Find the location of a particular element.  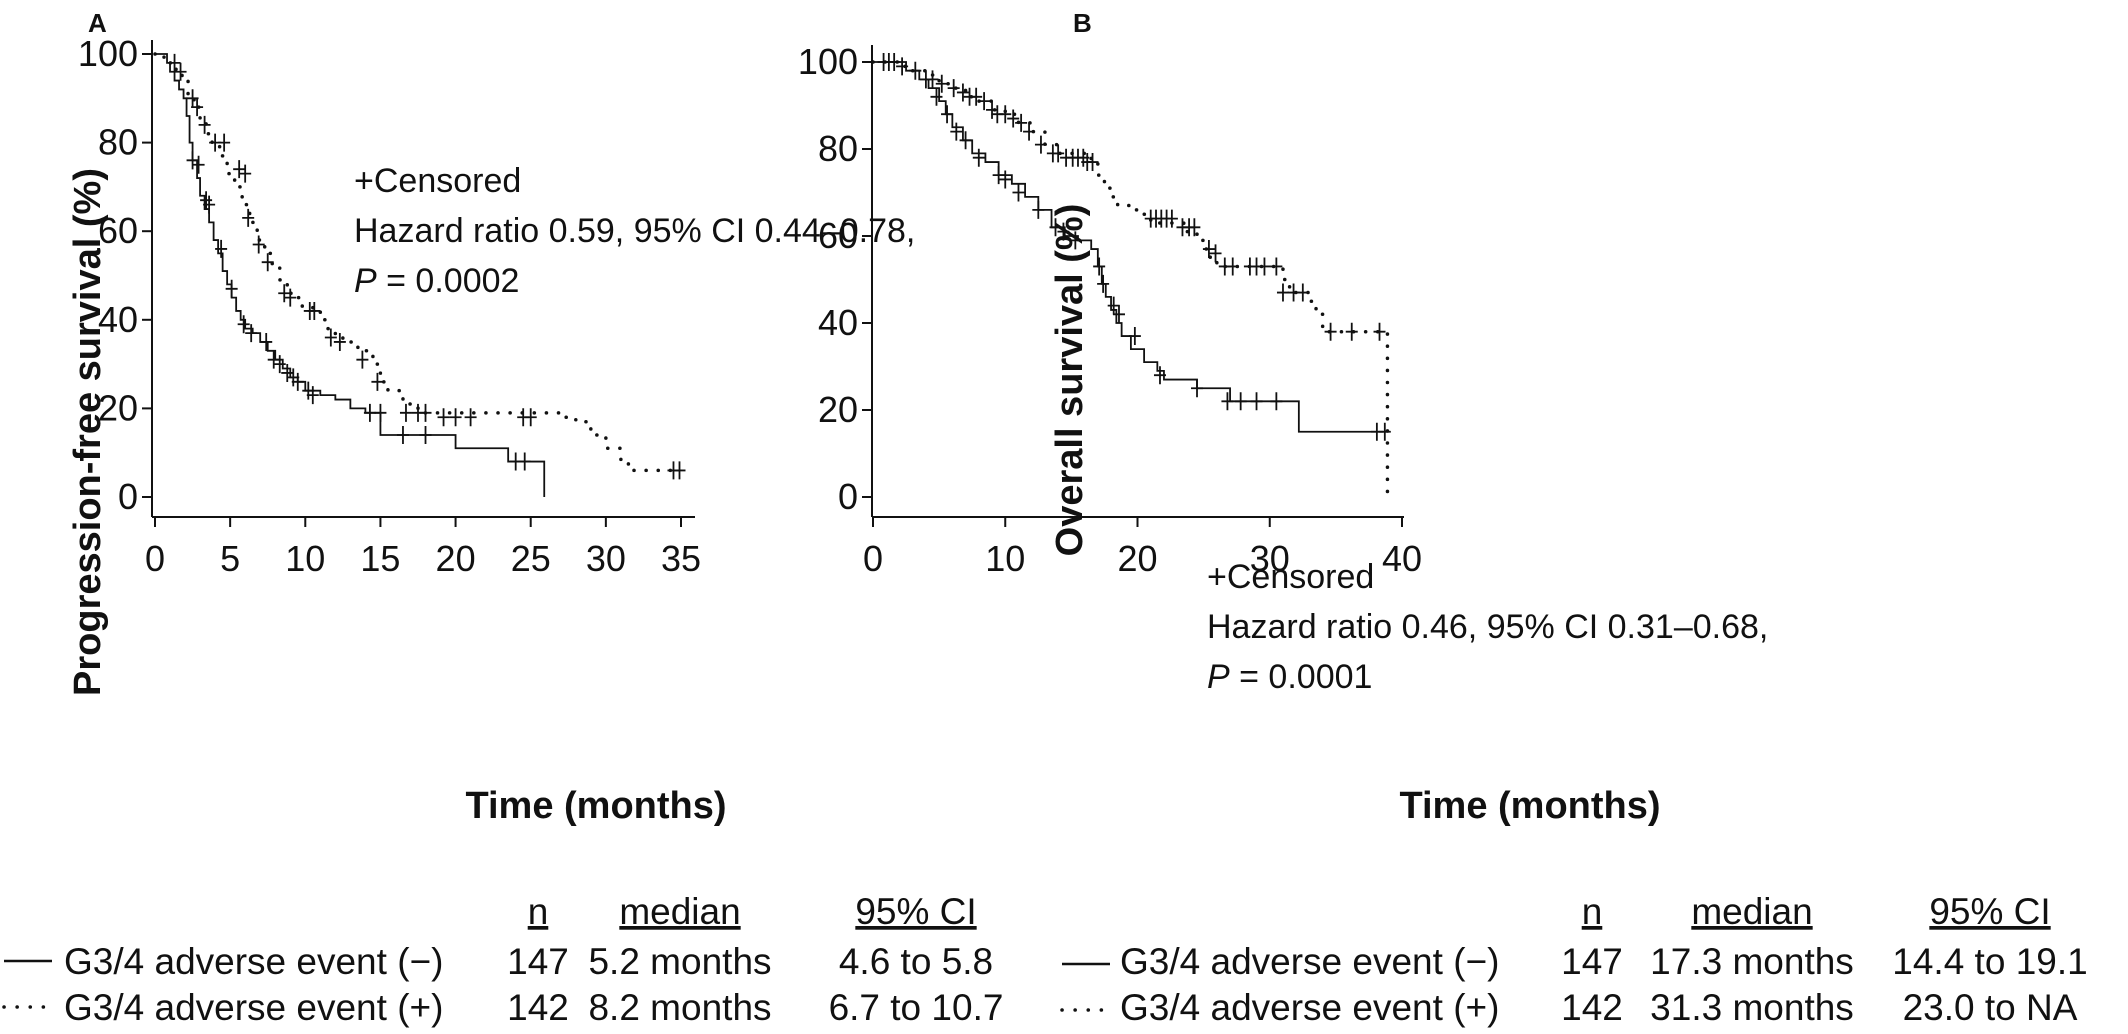

panel-b-x-tick-label: 20 is located at coordinates (1137, 558).